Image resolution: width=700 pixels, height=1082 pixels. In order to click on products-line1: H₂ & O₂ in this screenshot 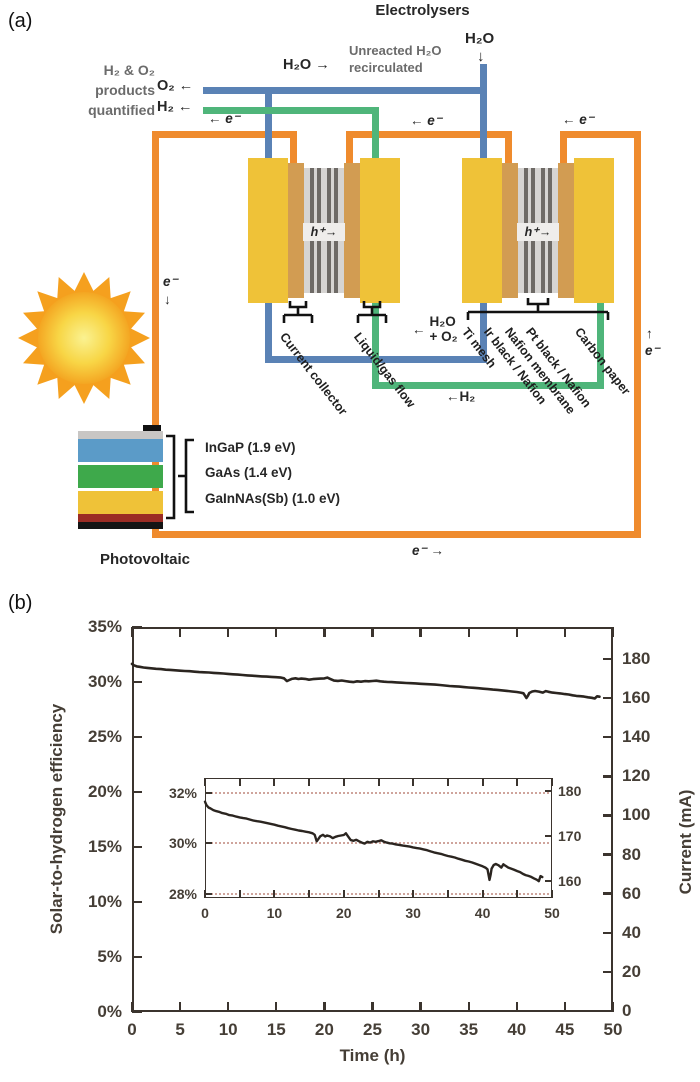, I will do `click(129, 70)`.